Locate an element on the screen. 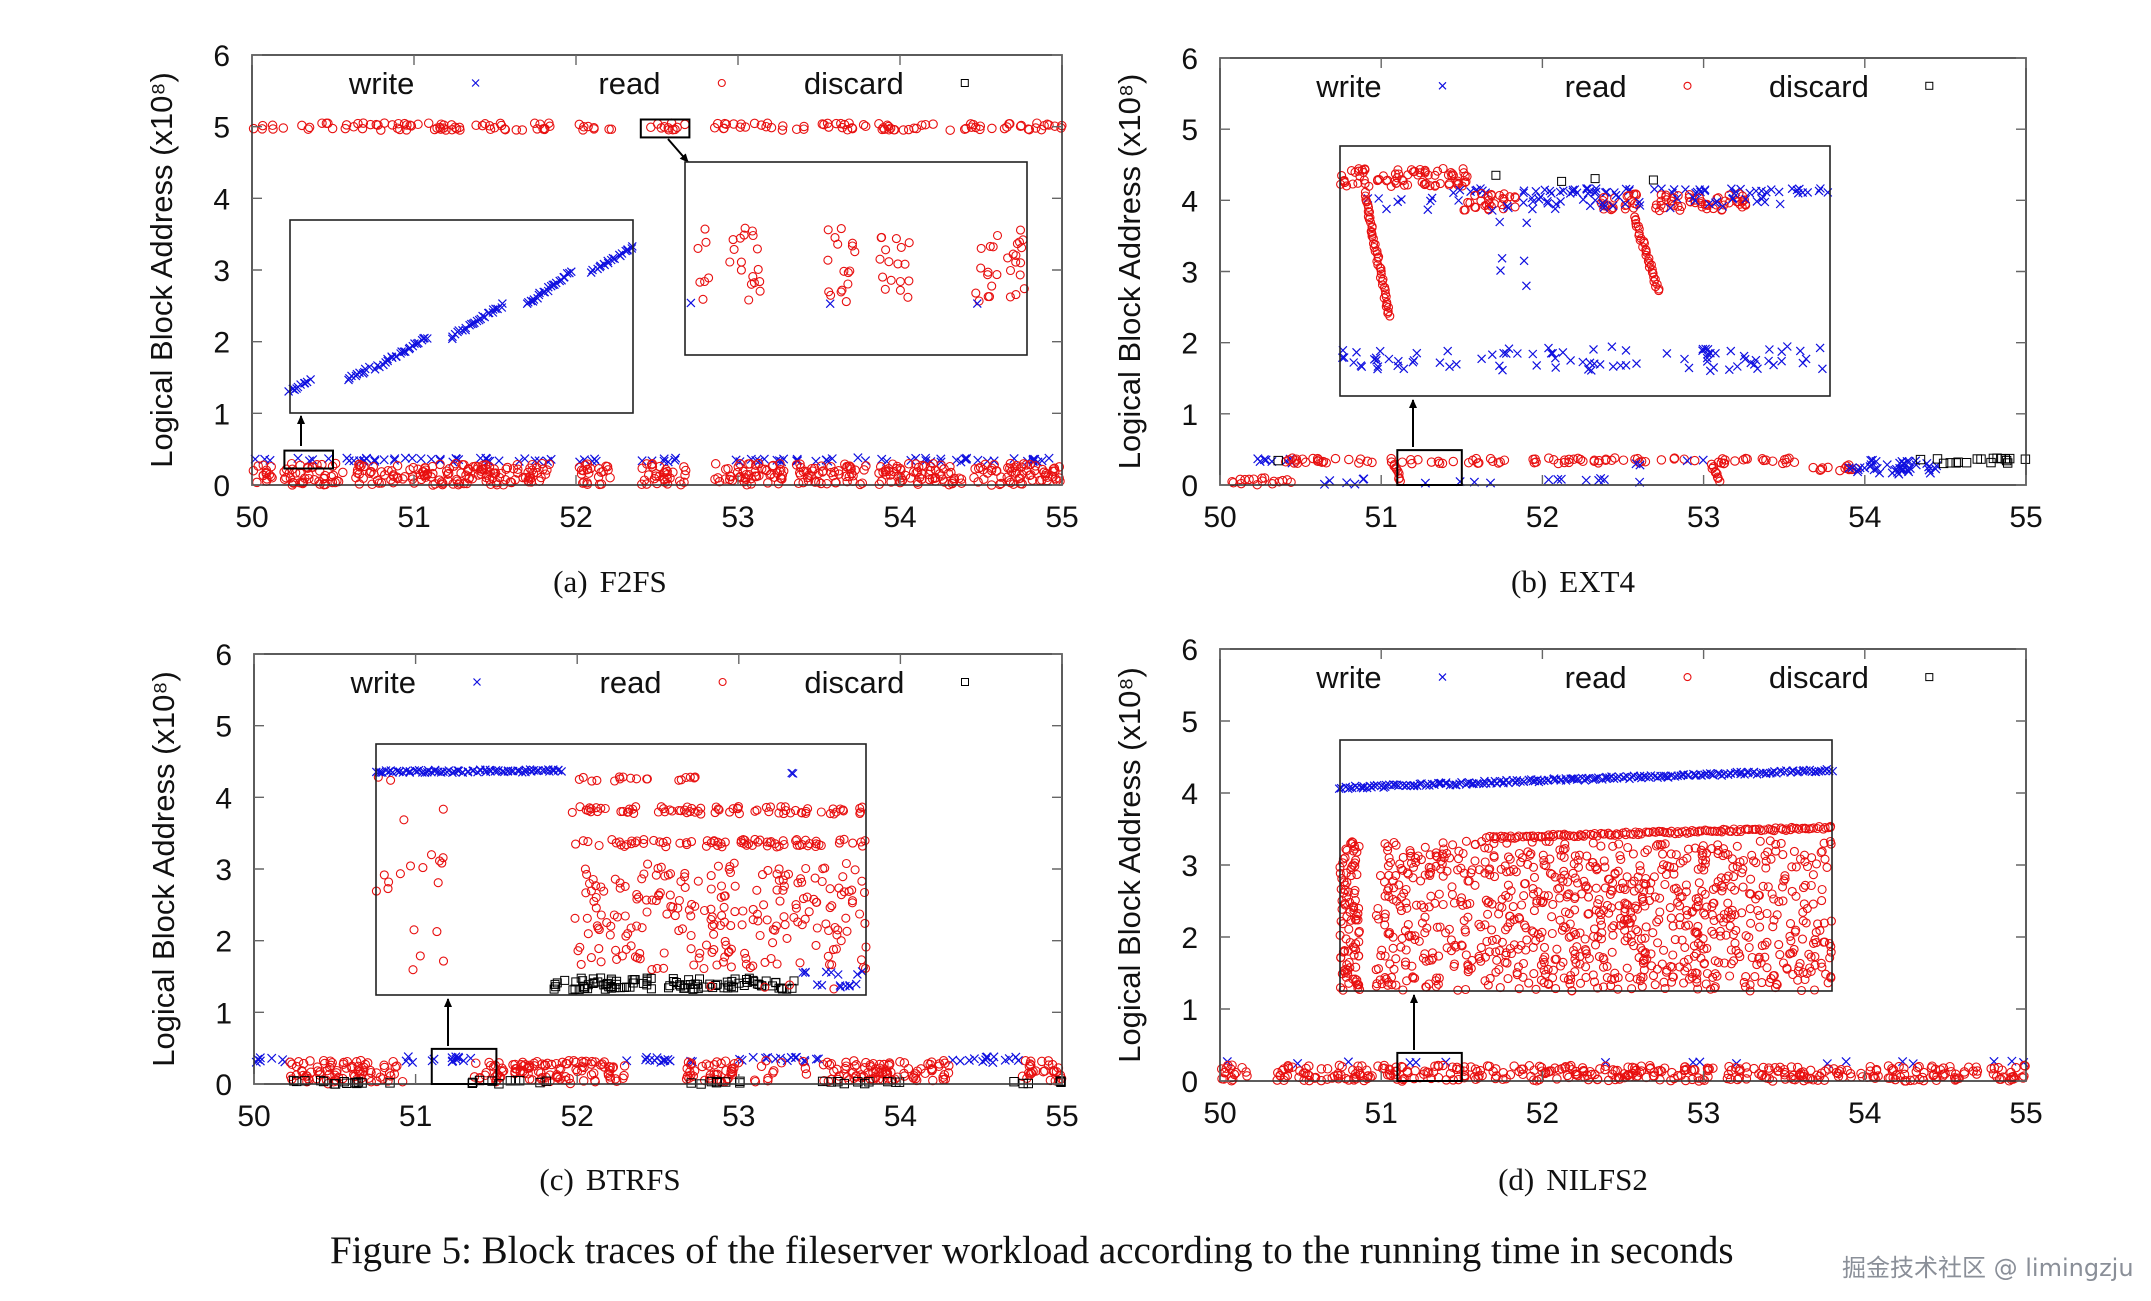 This screenshot has height=1301, width=2151. y-tick-label: 0 is located at coordinates (223, 1085).